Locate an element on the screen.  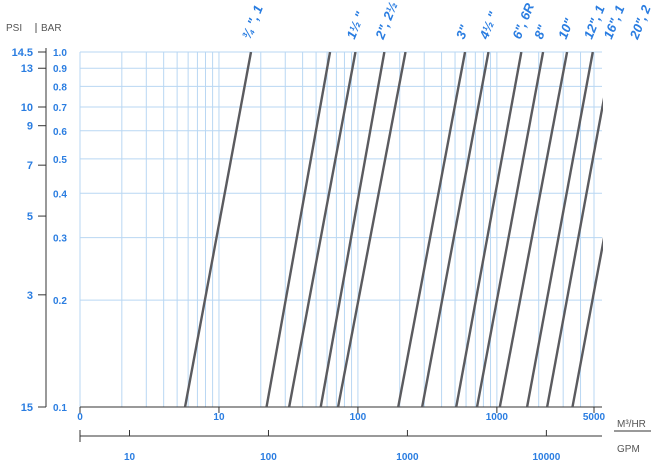
m3hr-tick-label: 10 is located at coordinates (219, 417).